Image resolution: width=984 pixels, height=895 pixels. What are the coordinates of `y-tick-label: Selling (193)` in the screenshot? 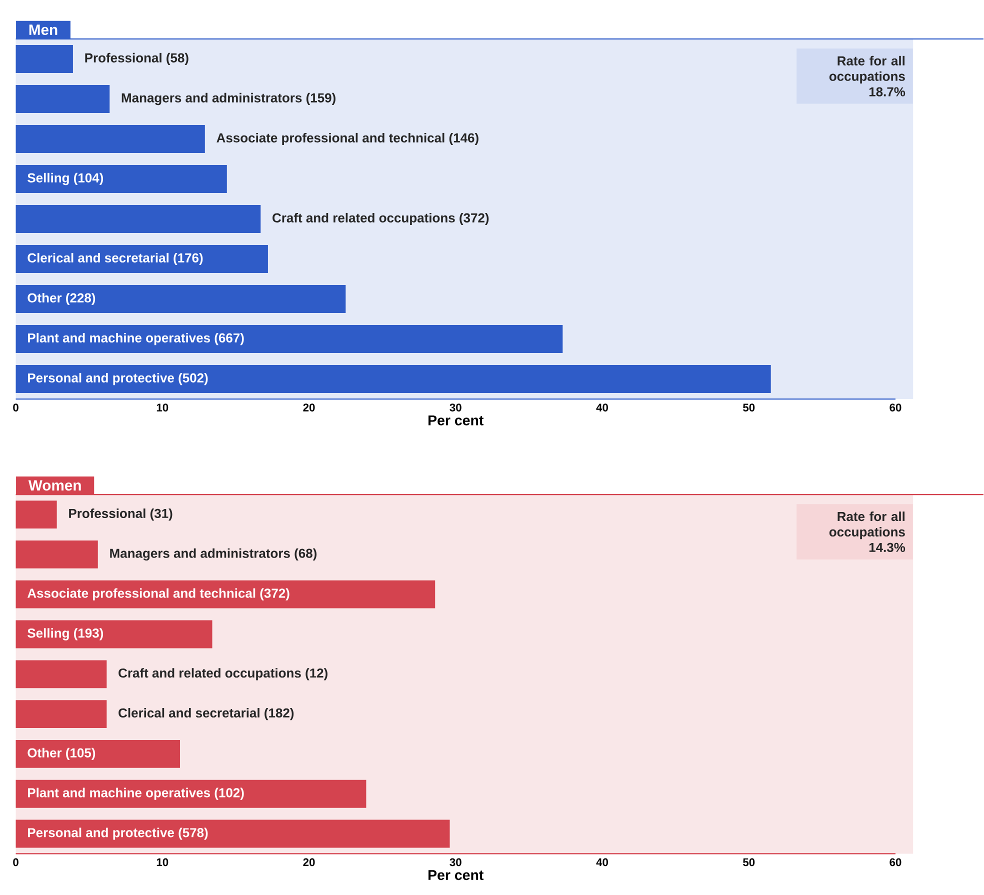 It's located at (66, 634).